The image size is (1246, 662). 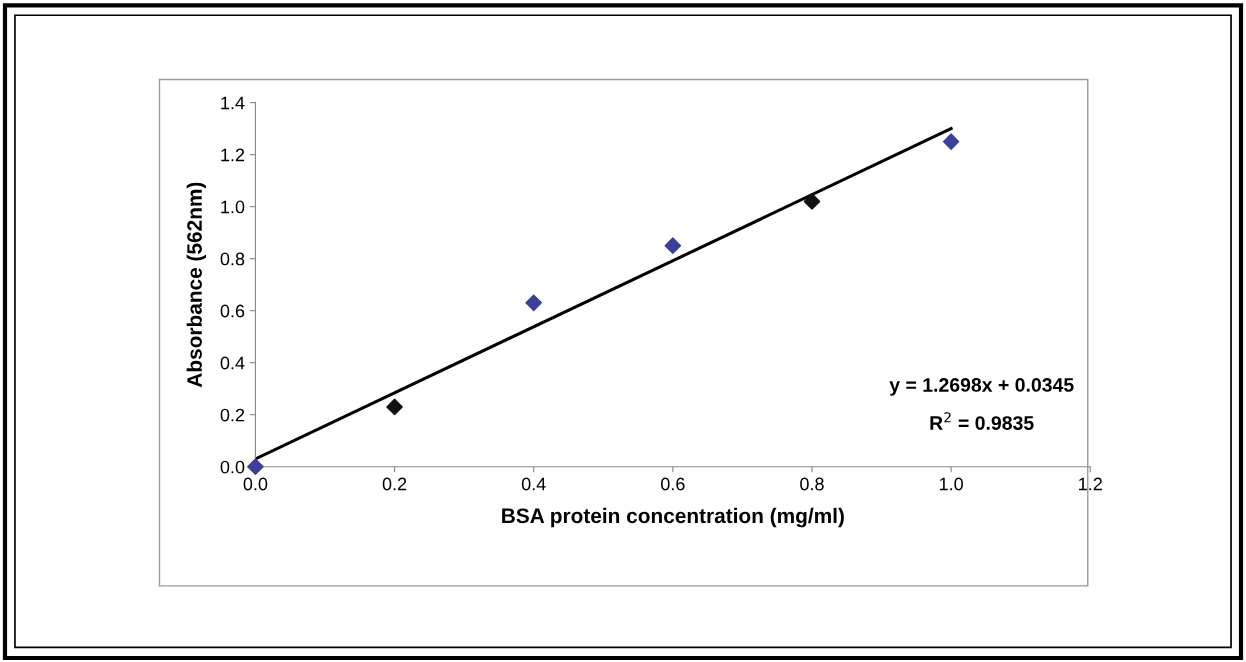 I want to click on y-tick-label: 0.6, so click(x=232, y=311).